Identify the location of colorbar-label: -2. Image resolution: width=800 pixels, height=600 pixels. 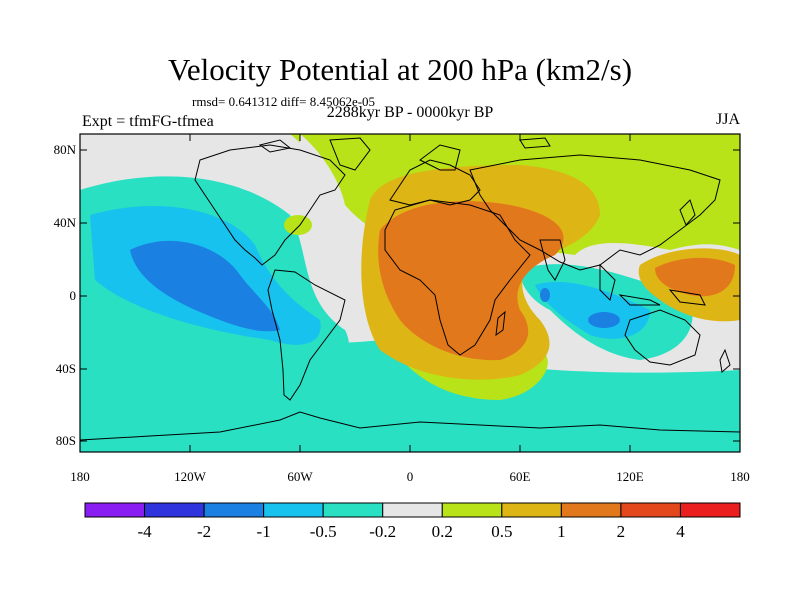
(204, 531).